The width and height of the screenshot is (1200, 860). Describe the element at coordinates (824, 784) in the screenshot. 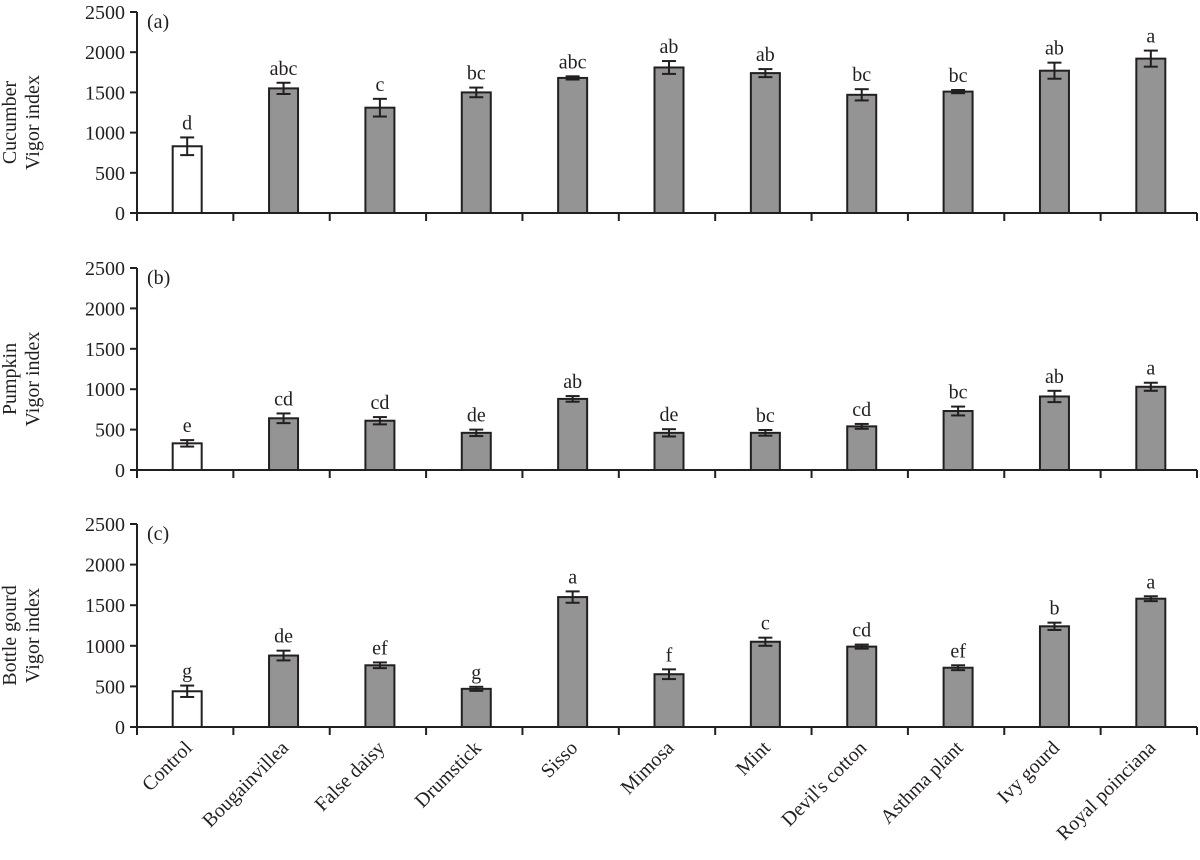

I see `x-tick-label: Devil's cotton` at that location.